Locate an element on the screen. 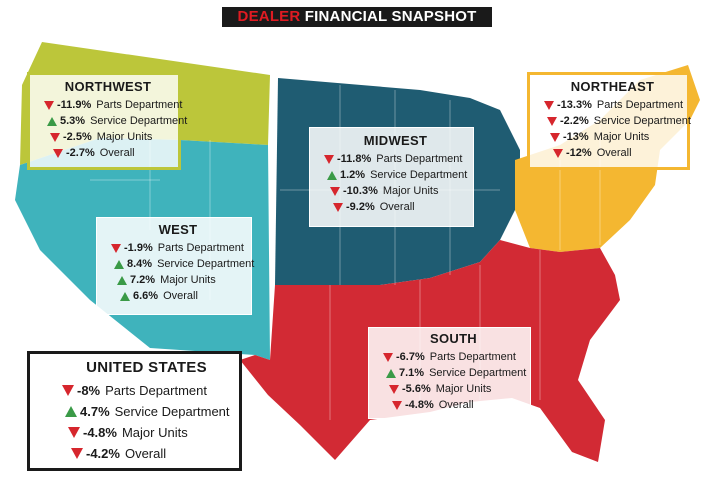 This screenshot has height=502, width=720. stat-row: -12% Overall is located at coordinates (612, 153).